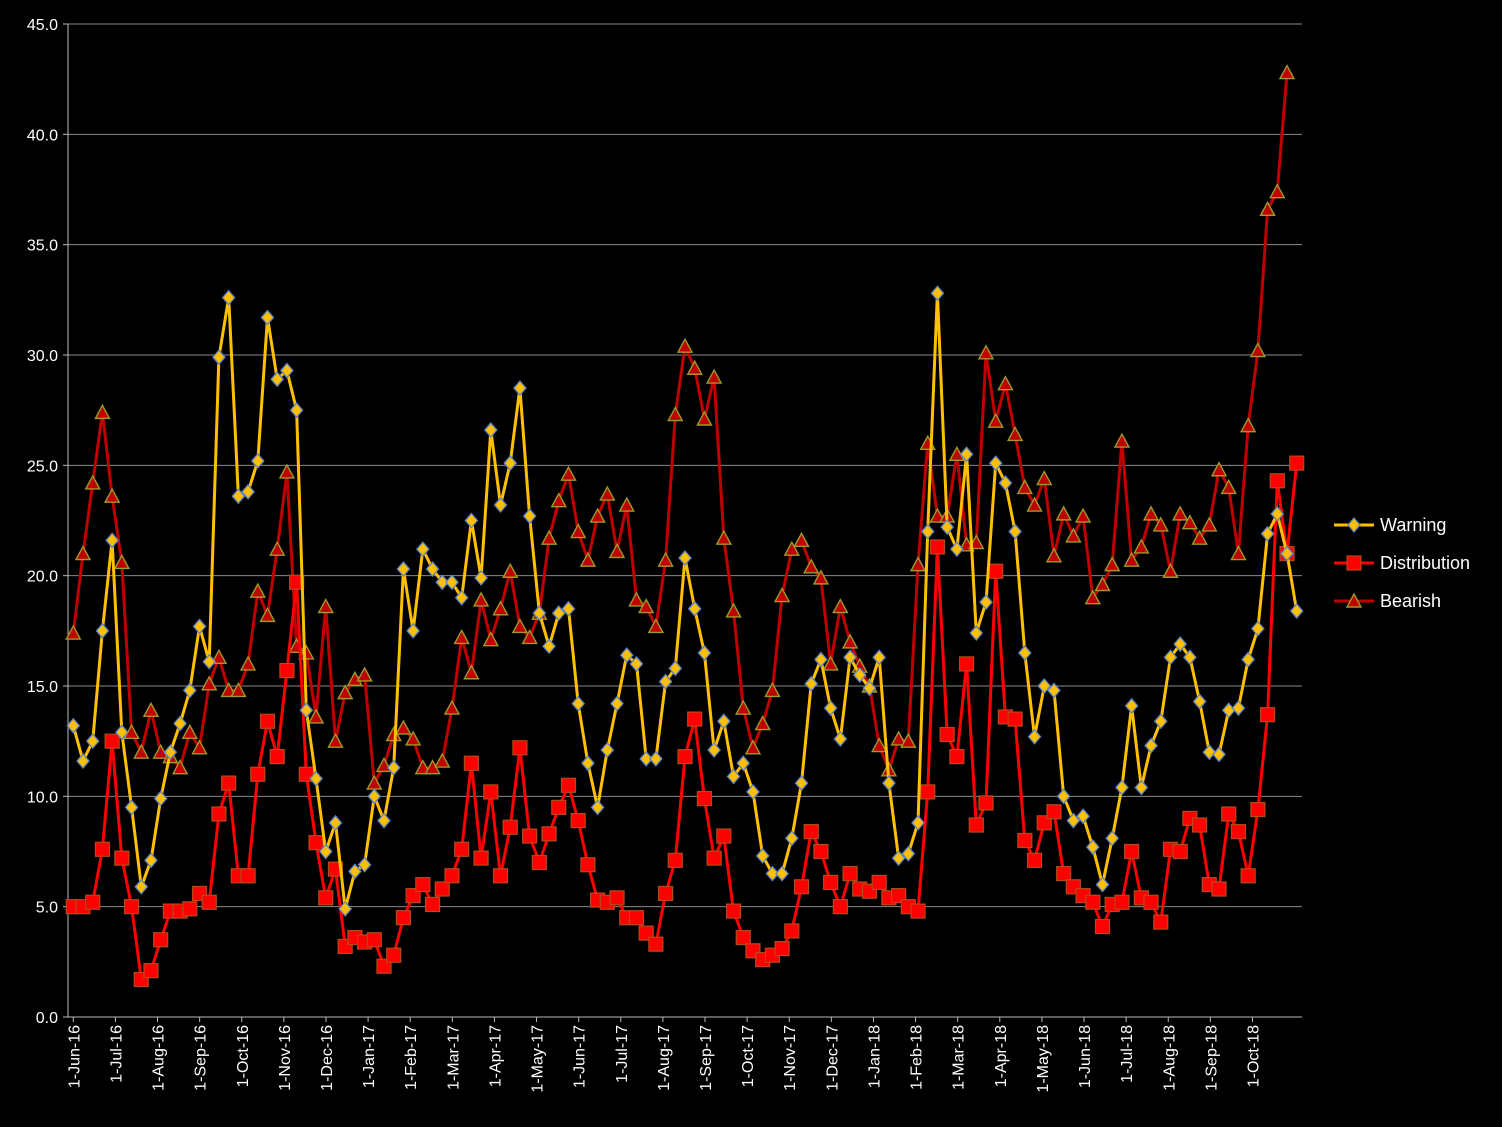 The width and height of the screenshot is (1502, 1127). I want to click on legend-item-distribution: Distribution, so click(1402, 563).